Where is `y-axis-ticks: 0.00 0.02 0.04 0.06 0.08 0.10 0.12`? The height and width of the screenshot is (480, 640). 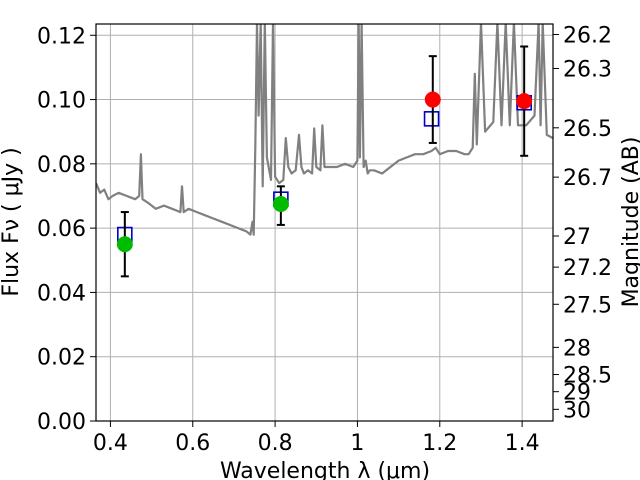 y-axis-ticks: 0.00 0.02 0.04 0.06 0.08 0.10 0.12 is located at coordinates (66, 229).